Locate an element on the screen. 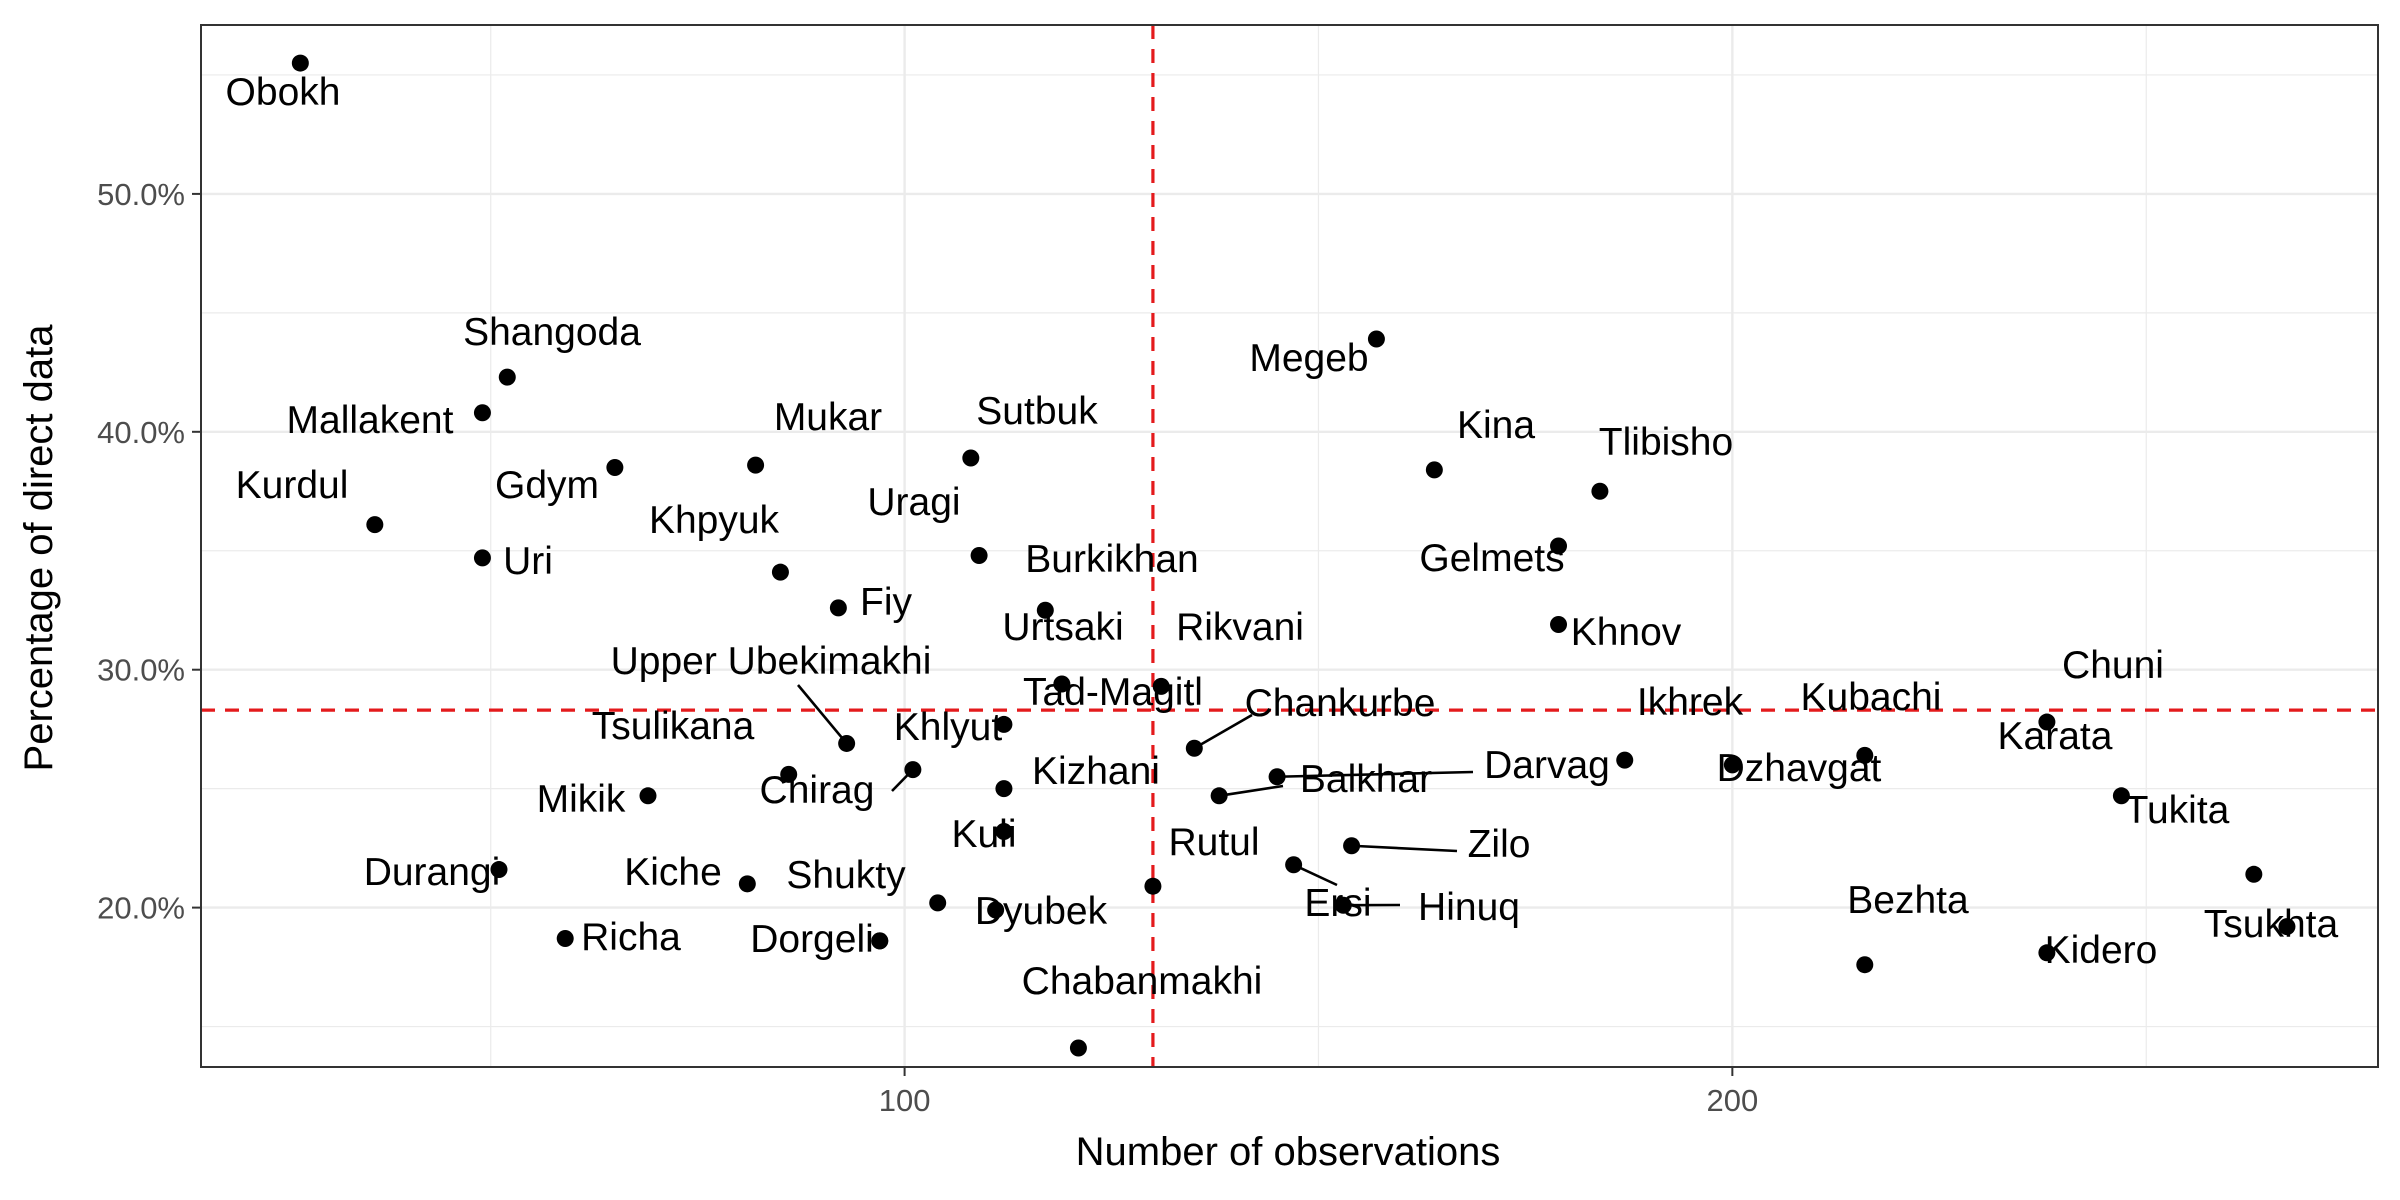 This screenshot has height=1200, width=2400. leader-line-zilo is located at coordinates (1404, 848).